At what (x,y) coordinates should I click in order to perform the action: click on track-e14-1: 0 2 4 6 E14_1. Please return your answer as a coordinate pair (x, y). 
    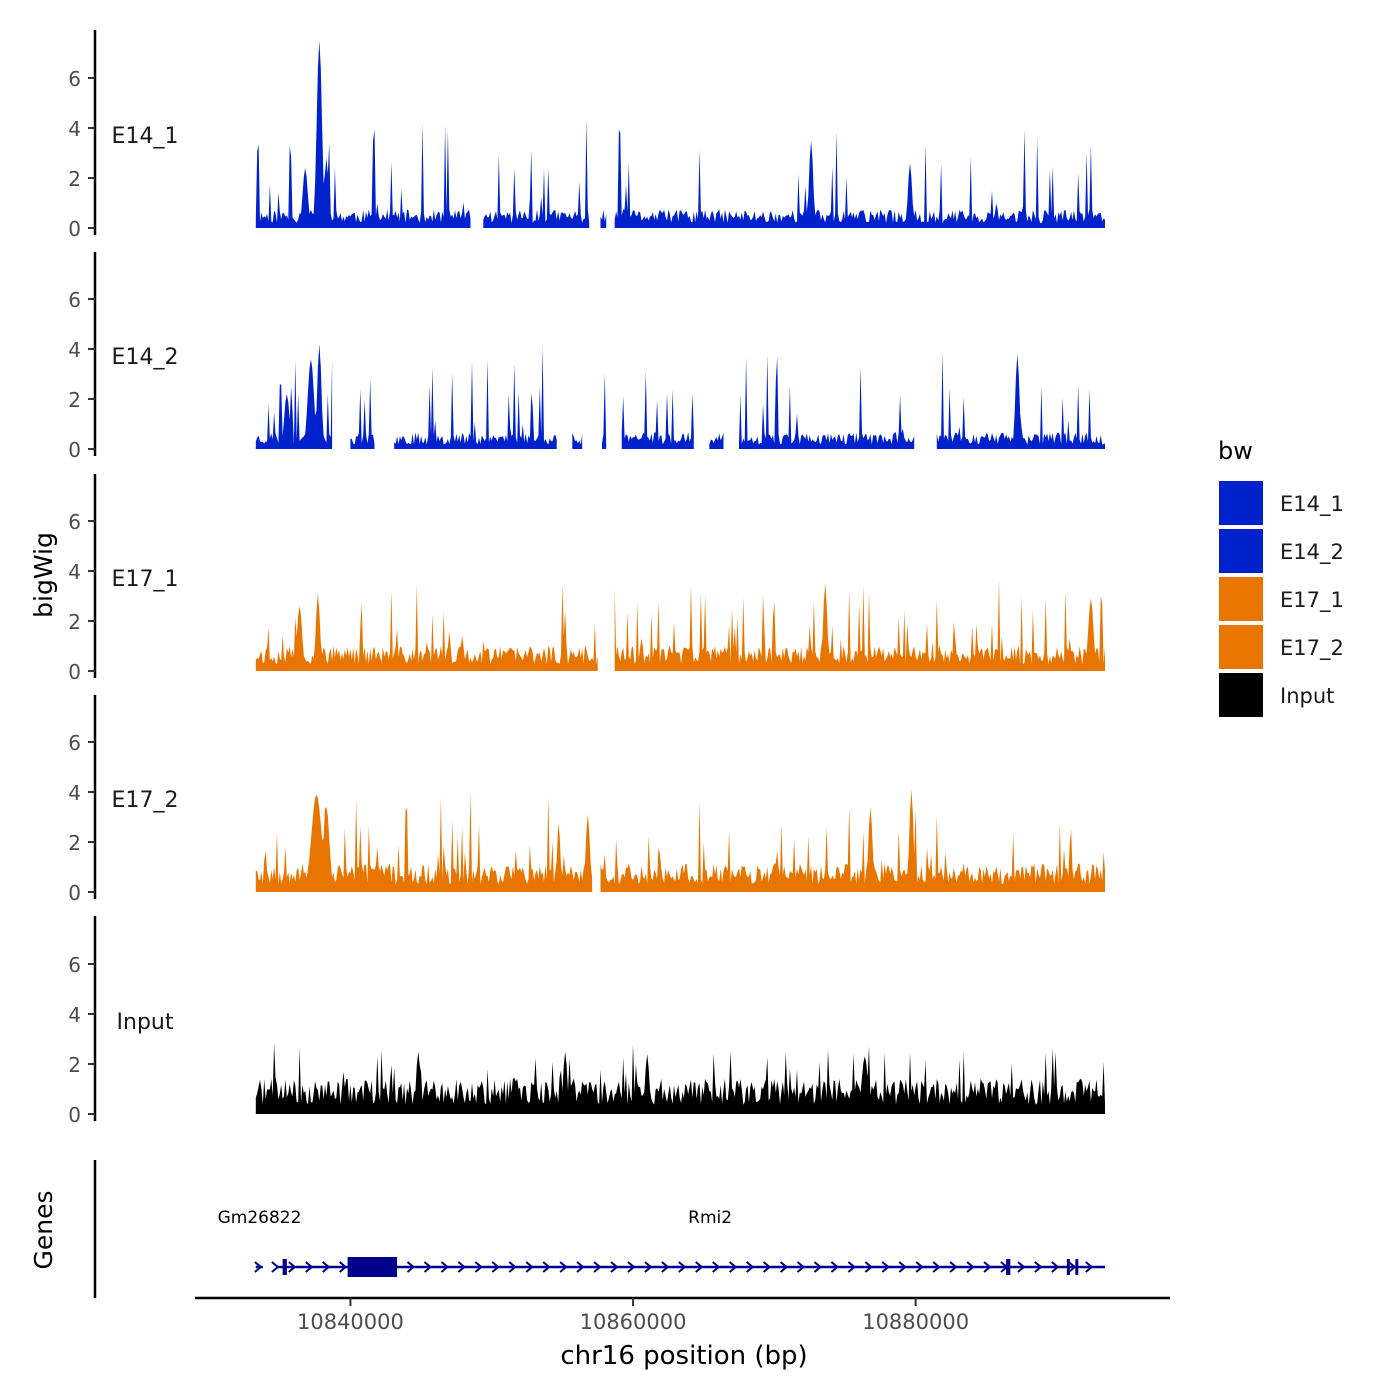
    Looking at the image, I should click on (587, 135).